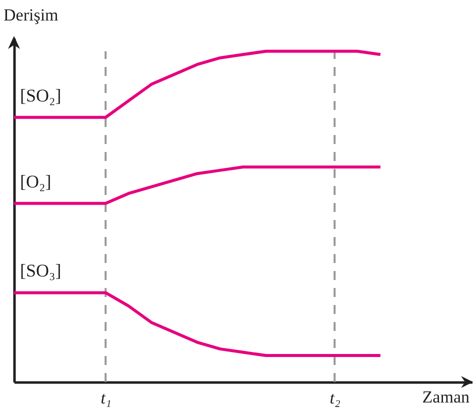  I want to click on x-axis-title: Zaman, so click(446, 397).